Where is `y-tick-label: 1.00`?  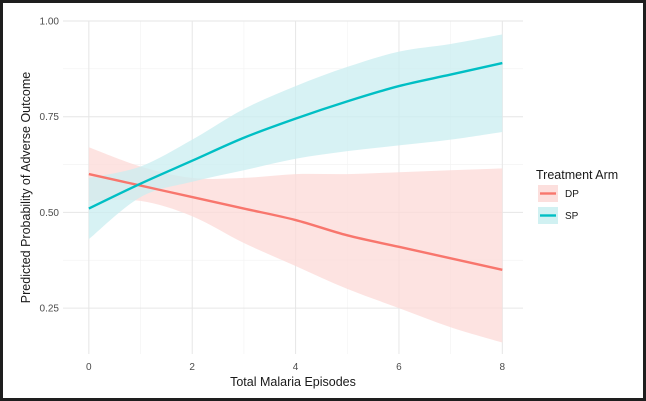
y-tick-label: 1.00 is located at coordinates (50, 22).